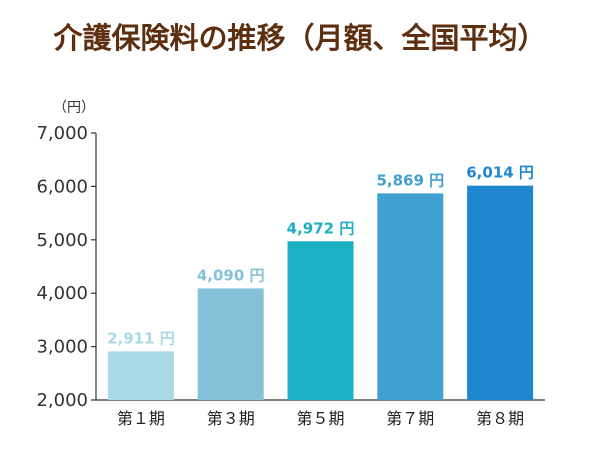 The image size is (600, 450). Describe the element at coordinates (62, 186) in the screenshot. I see `y-tick-label: 6,000` at that location.